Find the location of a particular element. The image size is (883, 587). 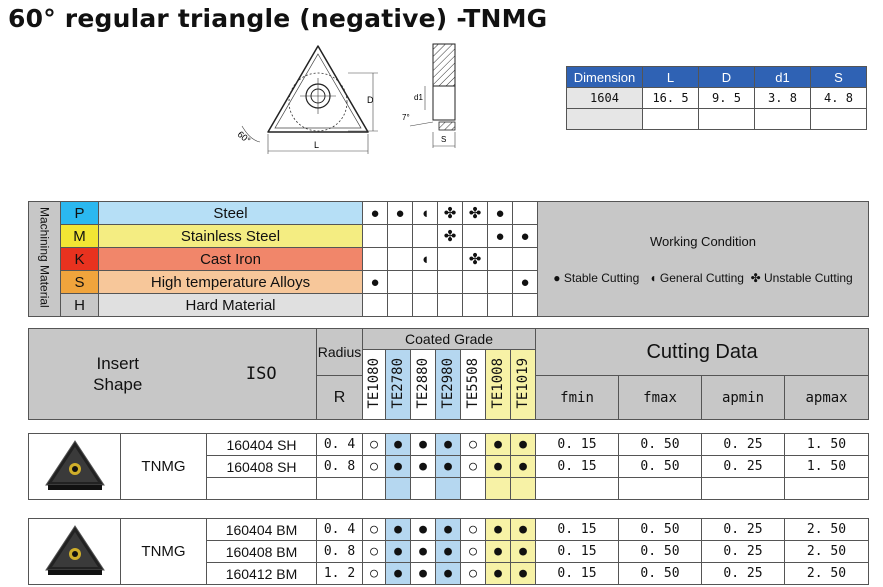

dim-header-l: L is located at coordinates (670, 77).